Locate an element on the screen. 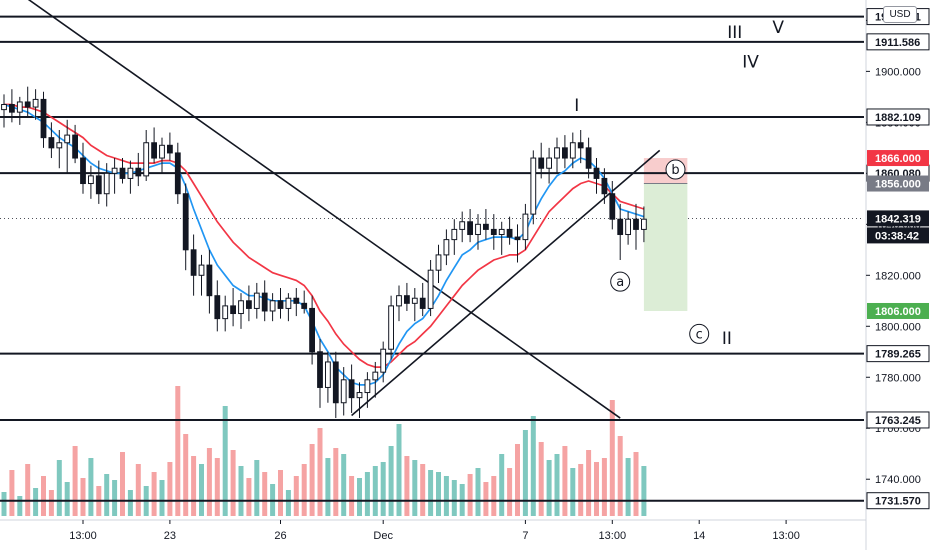  price-label-text: 1806.000 is located at coordinates (898, 312).